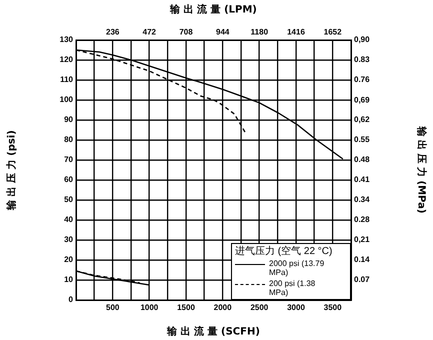 The height and width of the screenshot is (340, 433). Describe the element at coordinates (69, 159) in the screenshot. I see `y-tick-label: 70` at that location.